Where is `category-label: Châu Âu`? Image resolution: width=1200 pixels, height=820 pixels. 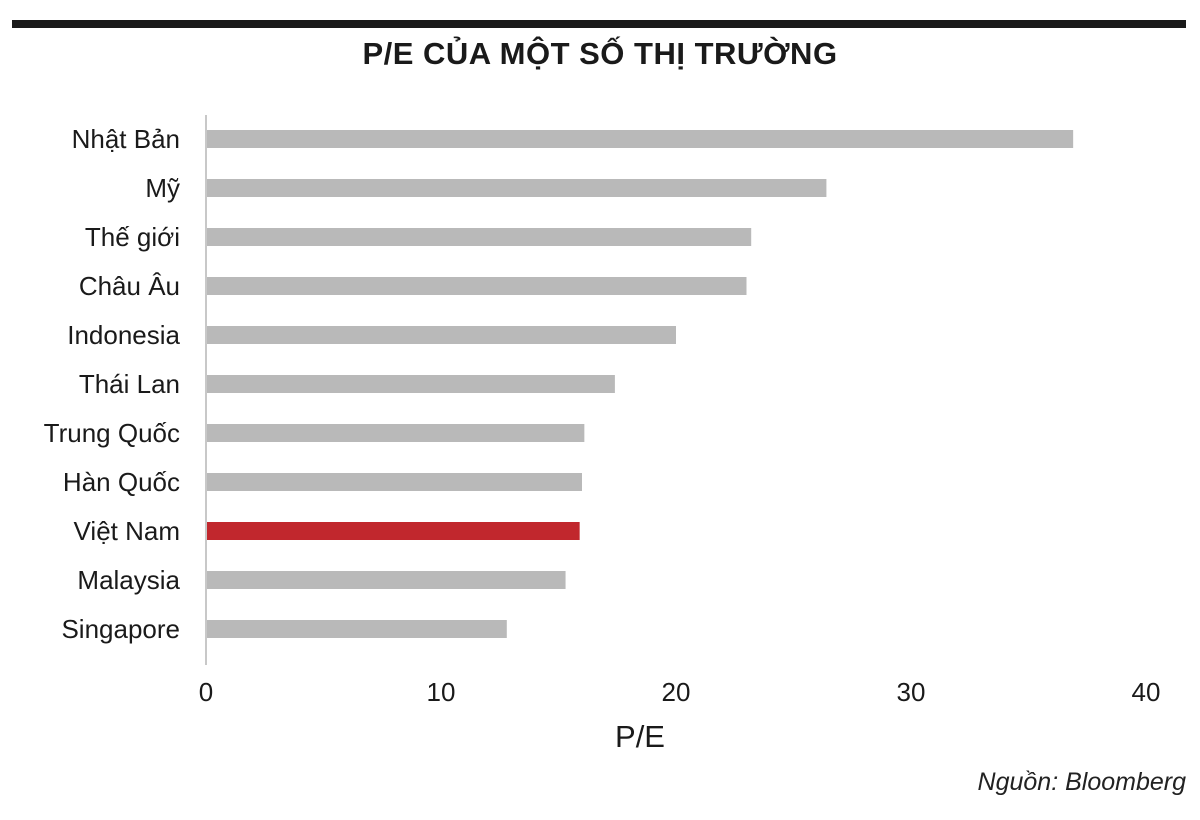 category-label: Châu Âu is located at coordinates (129, 286).